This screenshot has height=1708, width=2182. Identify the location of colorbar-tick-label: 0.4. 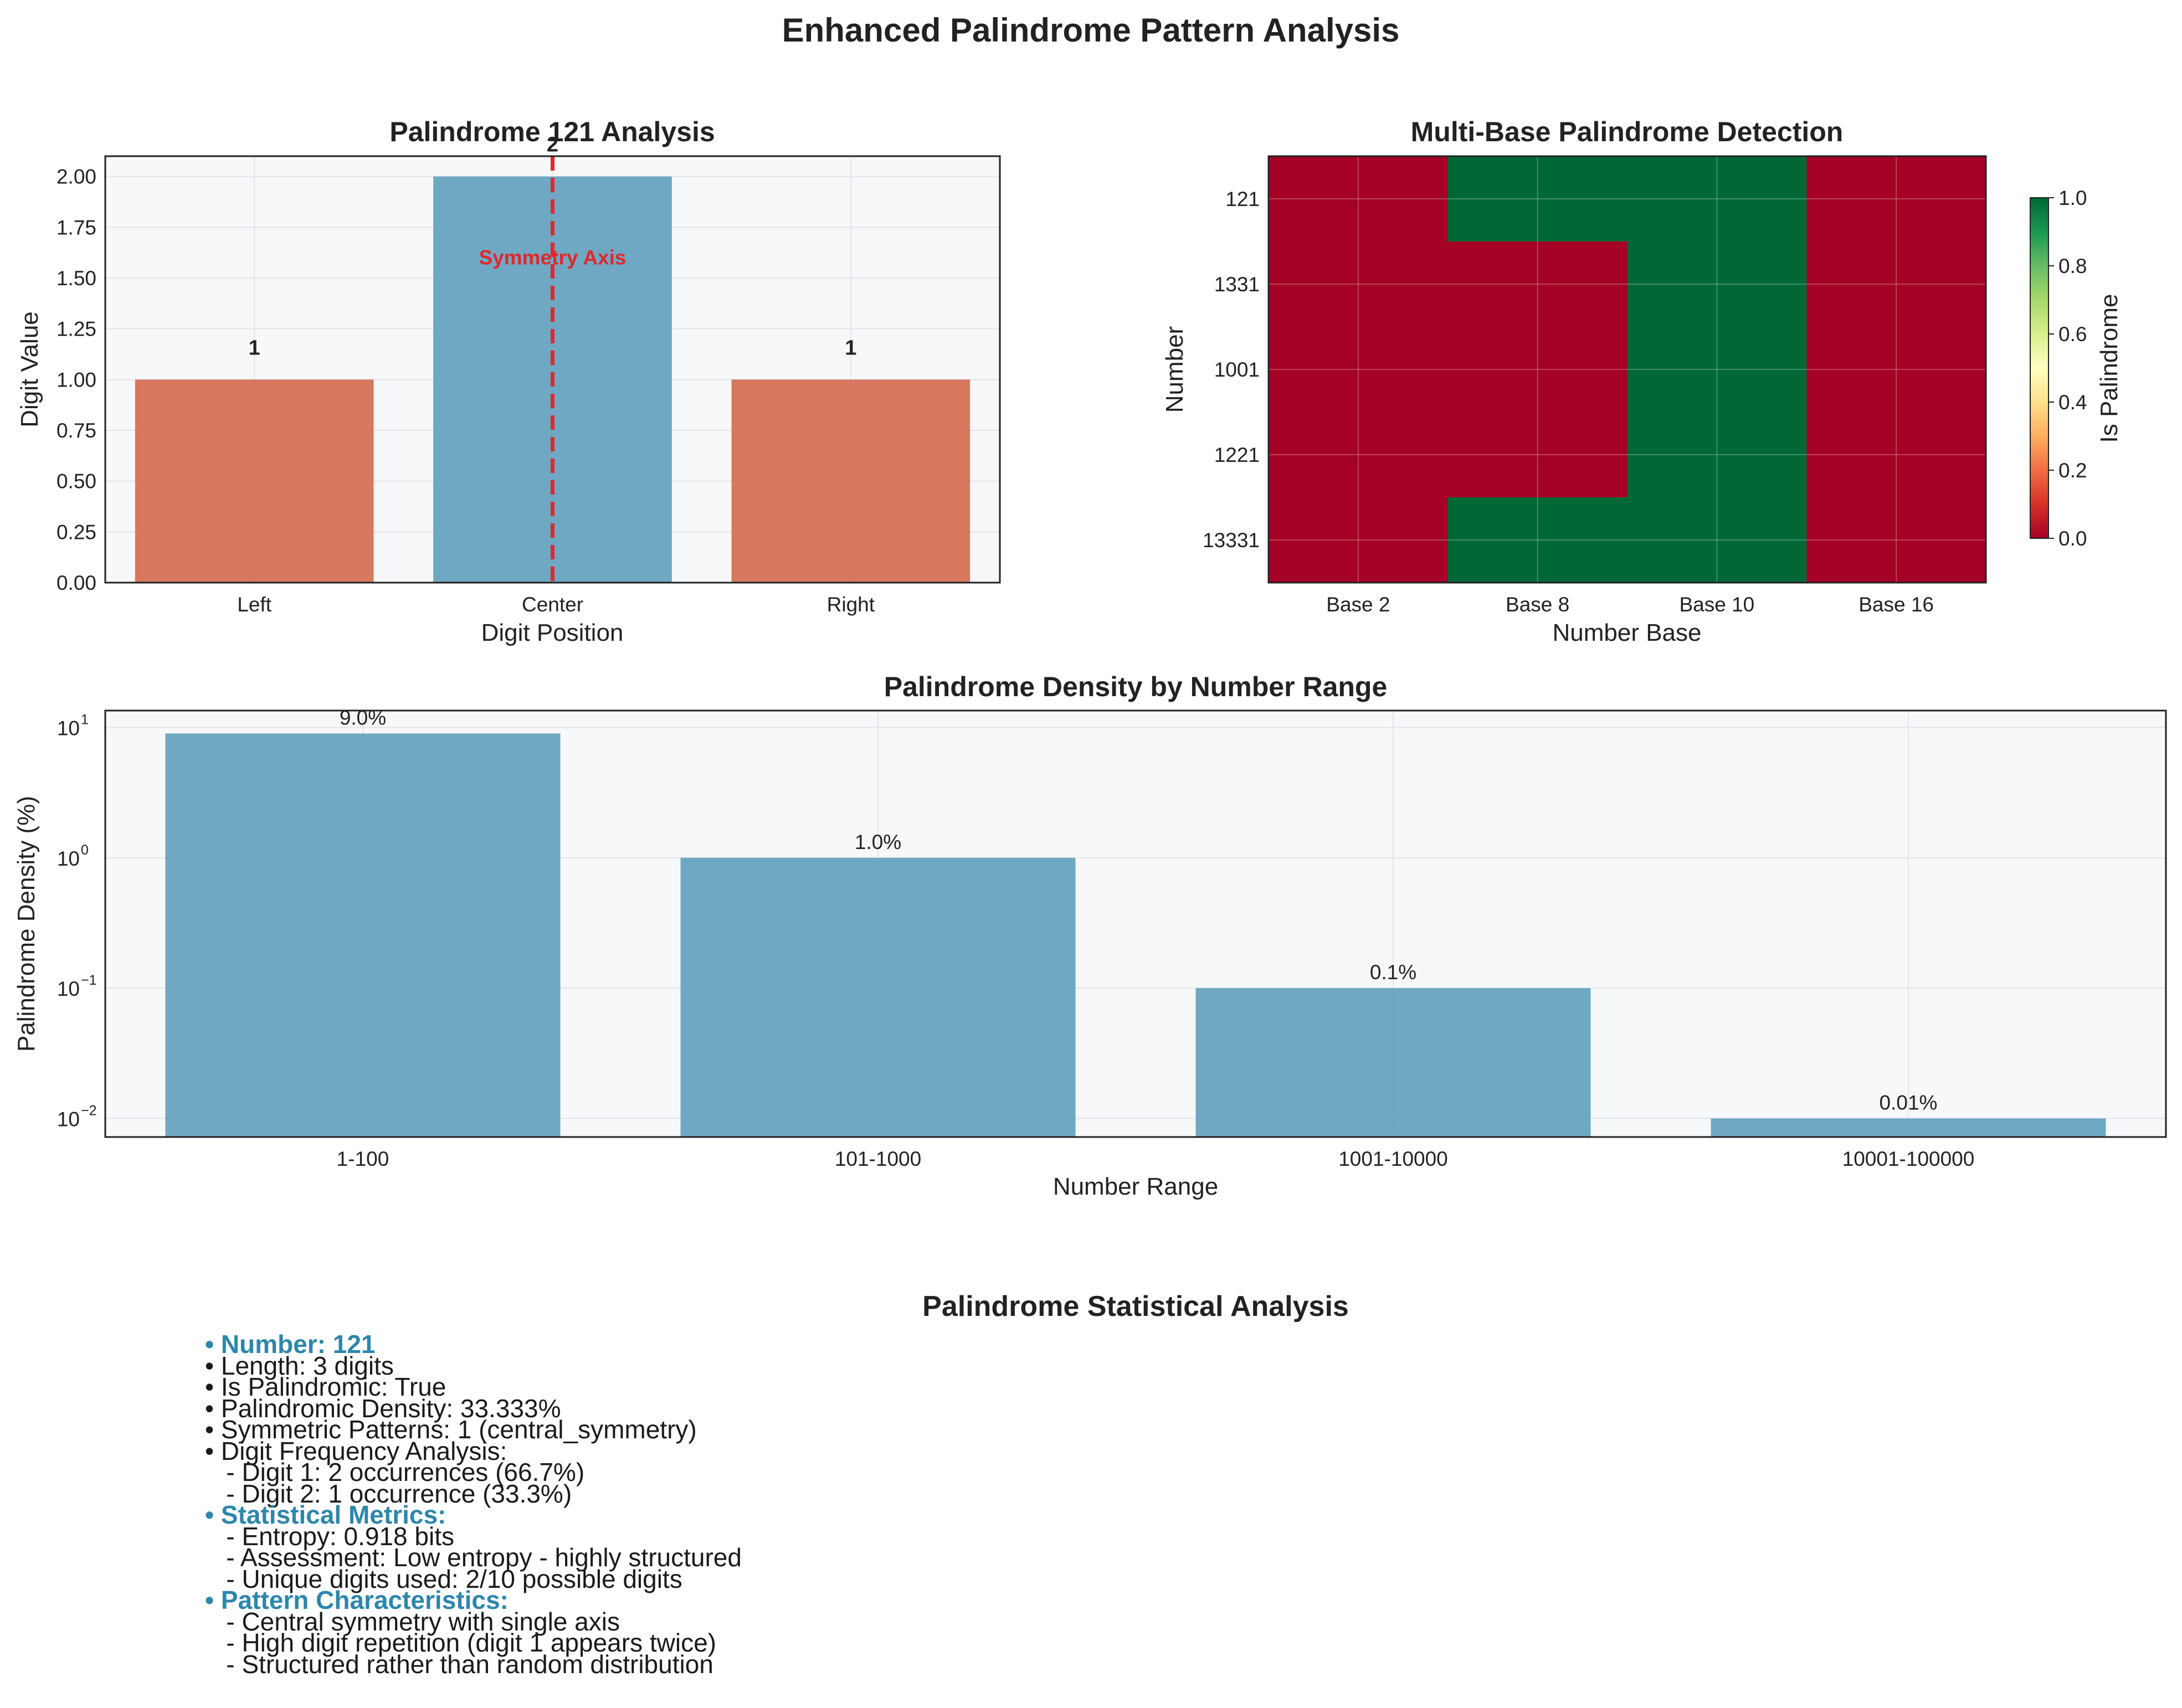
(2072, 402).